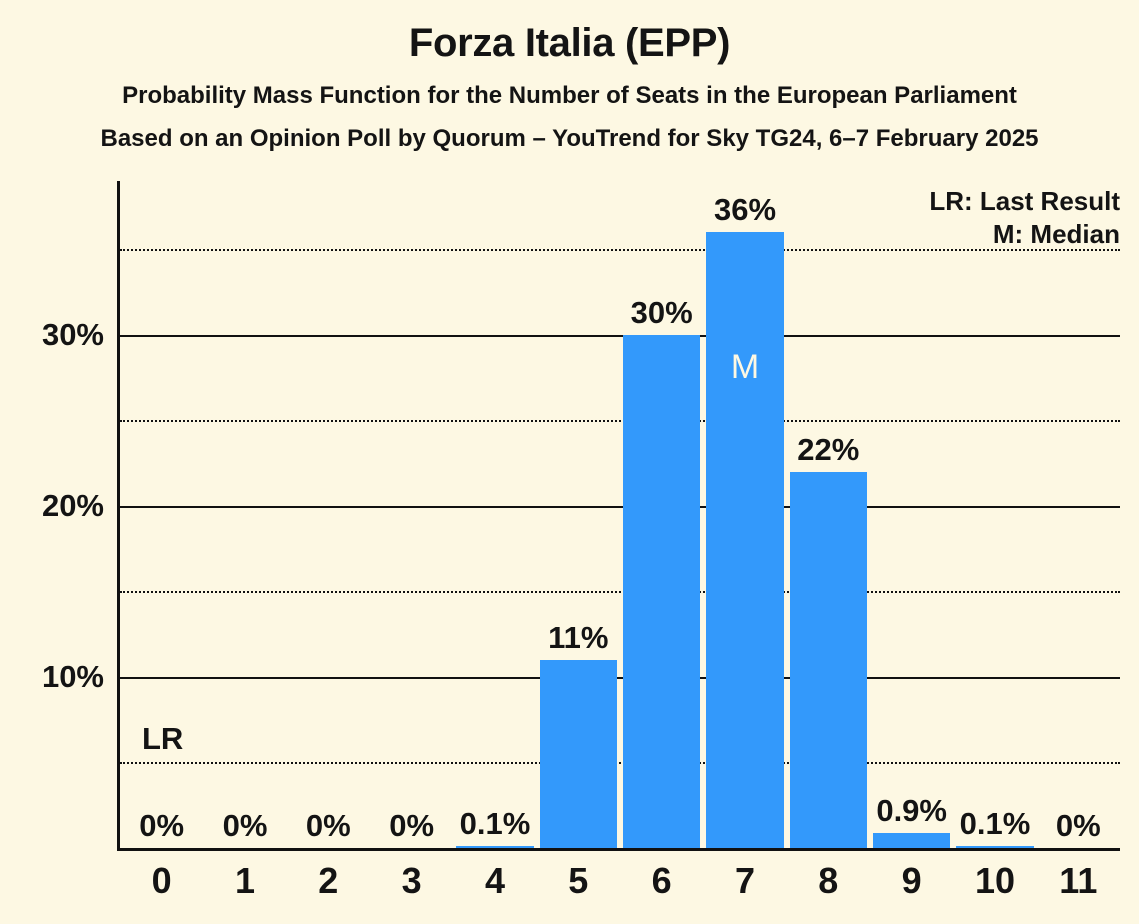  Describe the element at coordinates (995, 880) in the screenshot. I see `x-axis-tick-label: 10` at that location.